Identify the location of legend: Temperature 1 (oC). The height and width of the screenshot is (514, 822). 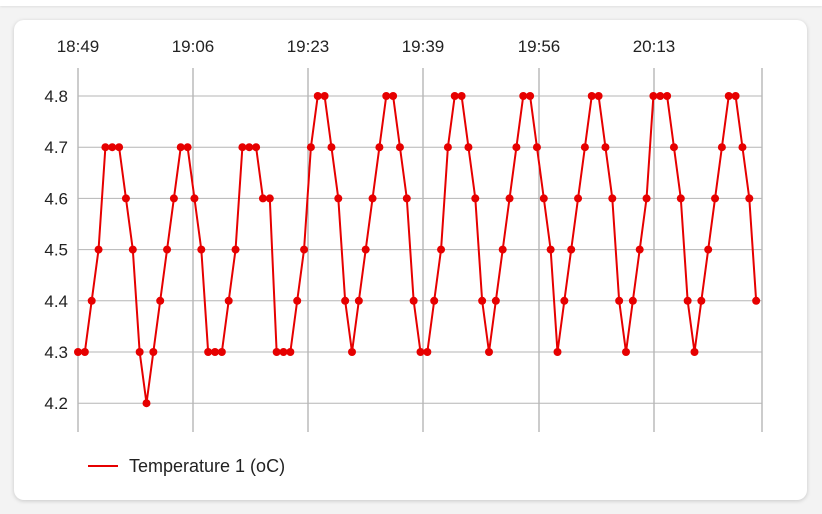
(186, 466).